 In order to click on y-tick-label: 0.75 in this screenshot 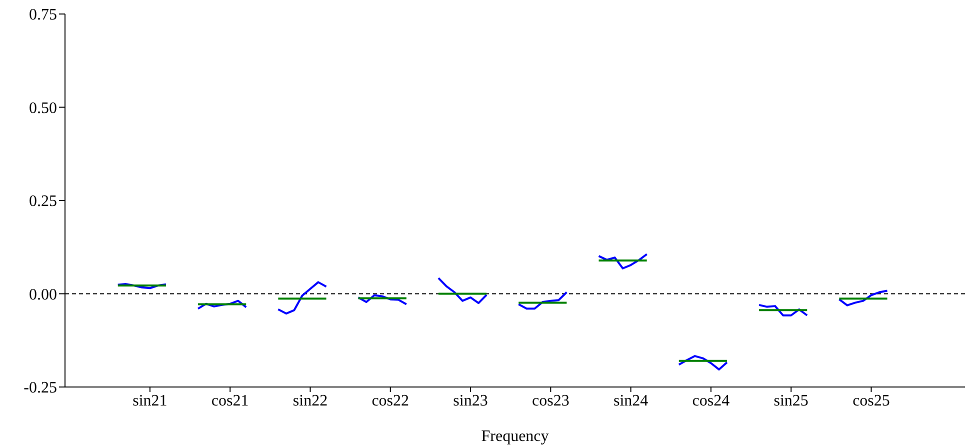, I will do `click(43, 15)`.